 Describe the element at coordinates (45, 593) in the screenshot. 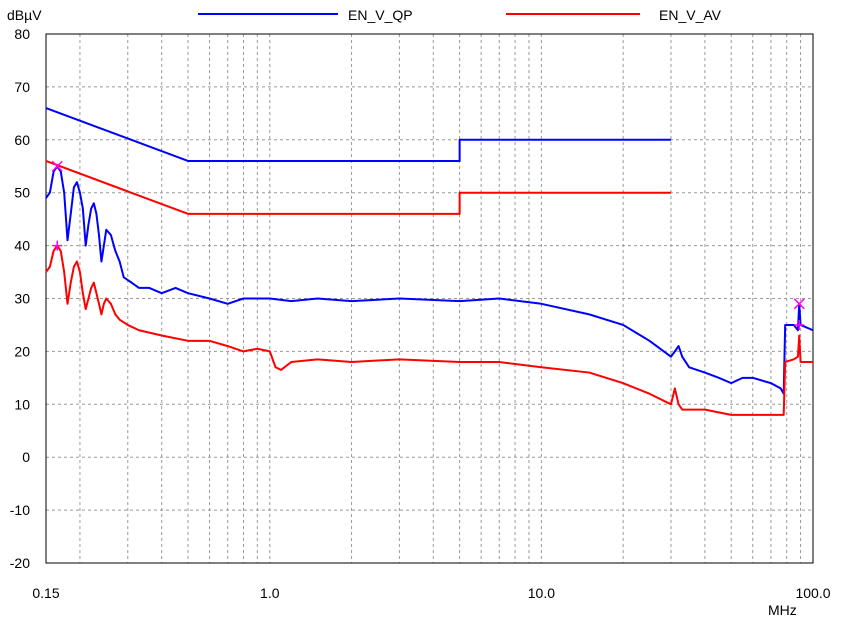

I see `x-tick-label: 0.15` at that location.